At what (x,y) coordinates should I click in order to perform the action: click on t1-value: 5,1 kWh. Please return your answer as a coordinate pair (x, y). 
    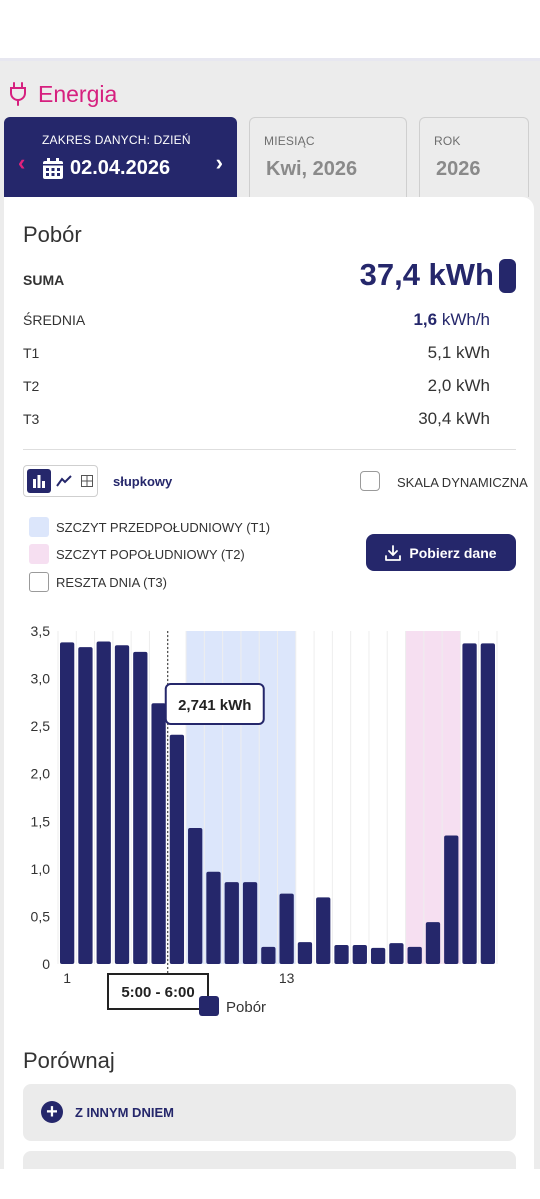
    Looking at the image, I should click on (458, 352).